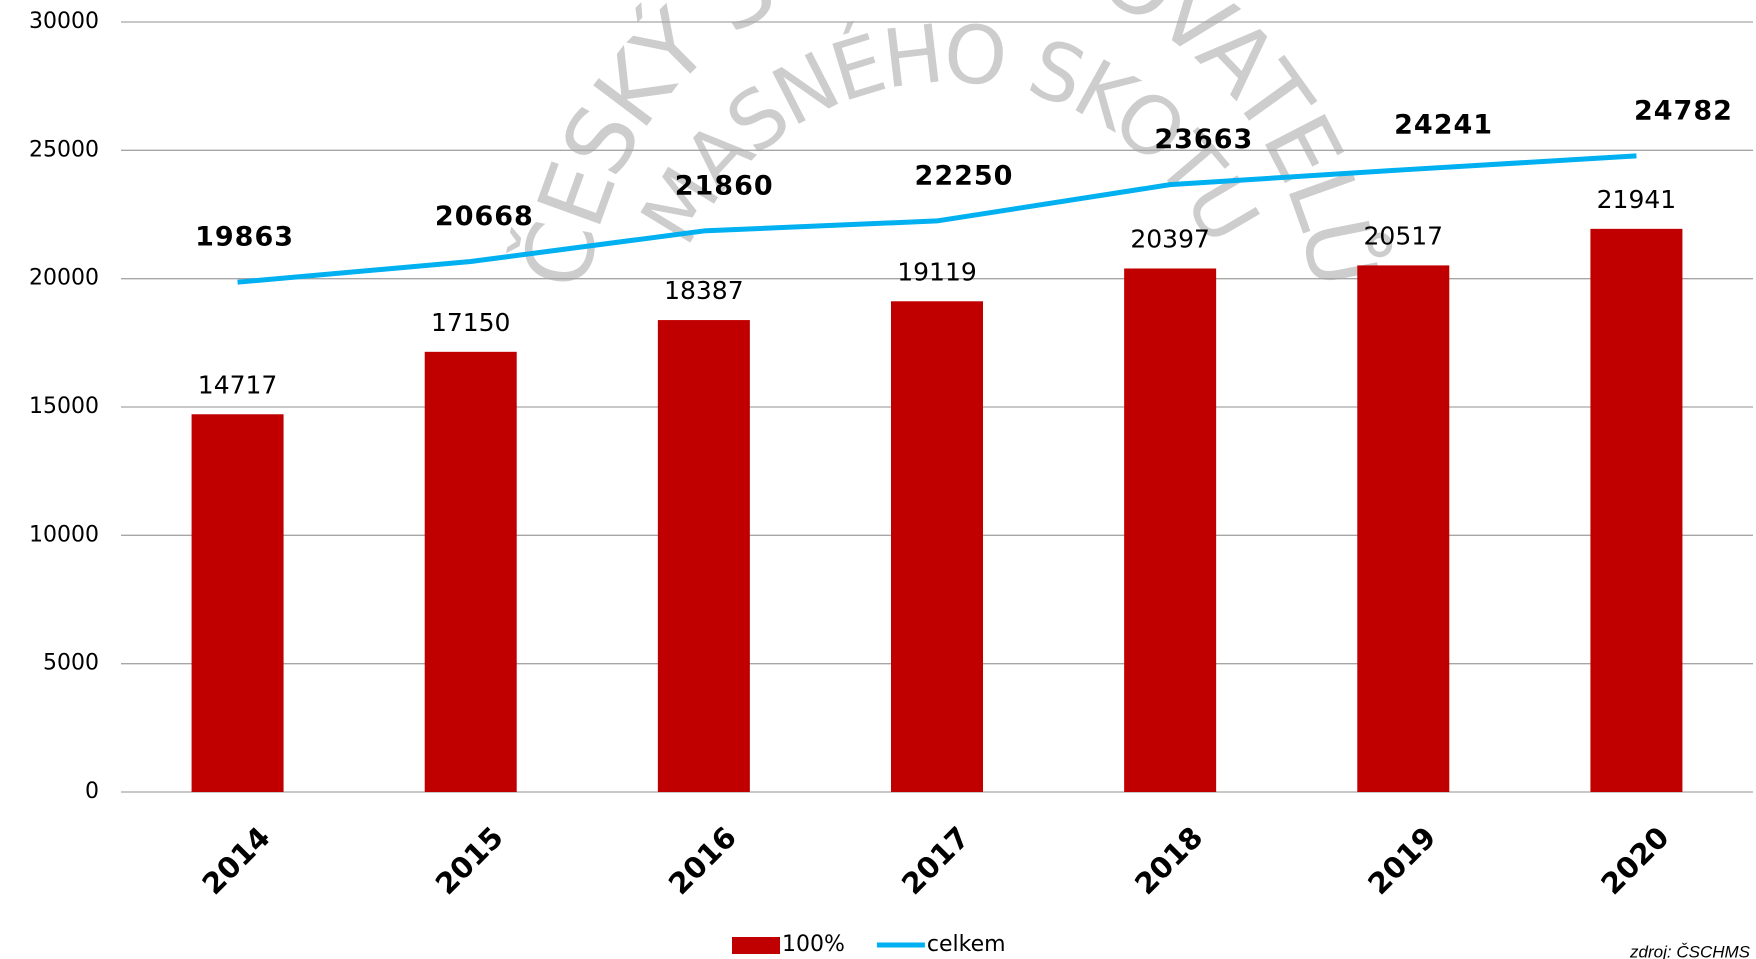 Image resolution: width=1756 pixels, height=959 pixels. Describe the element at coordinates (1404, 235) in the screenshot. I see `bar-value-label: 20517` at that location.